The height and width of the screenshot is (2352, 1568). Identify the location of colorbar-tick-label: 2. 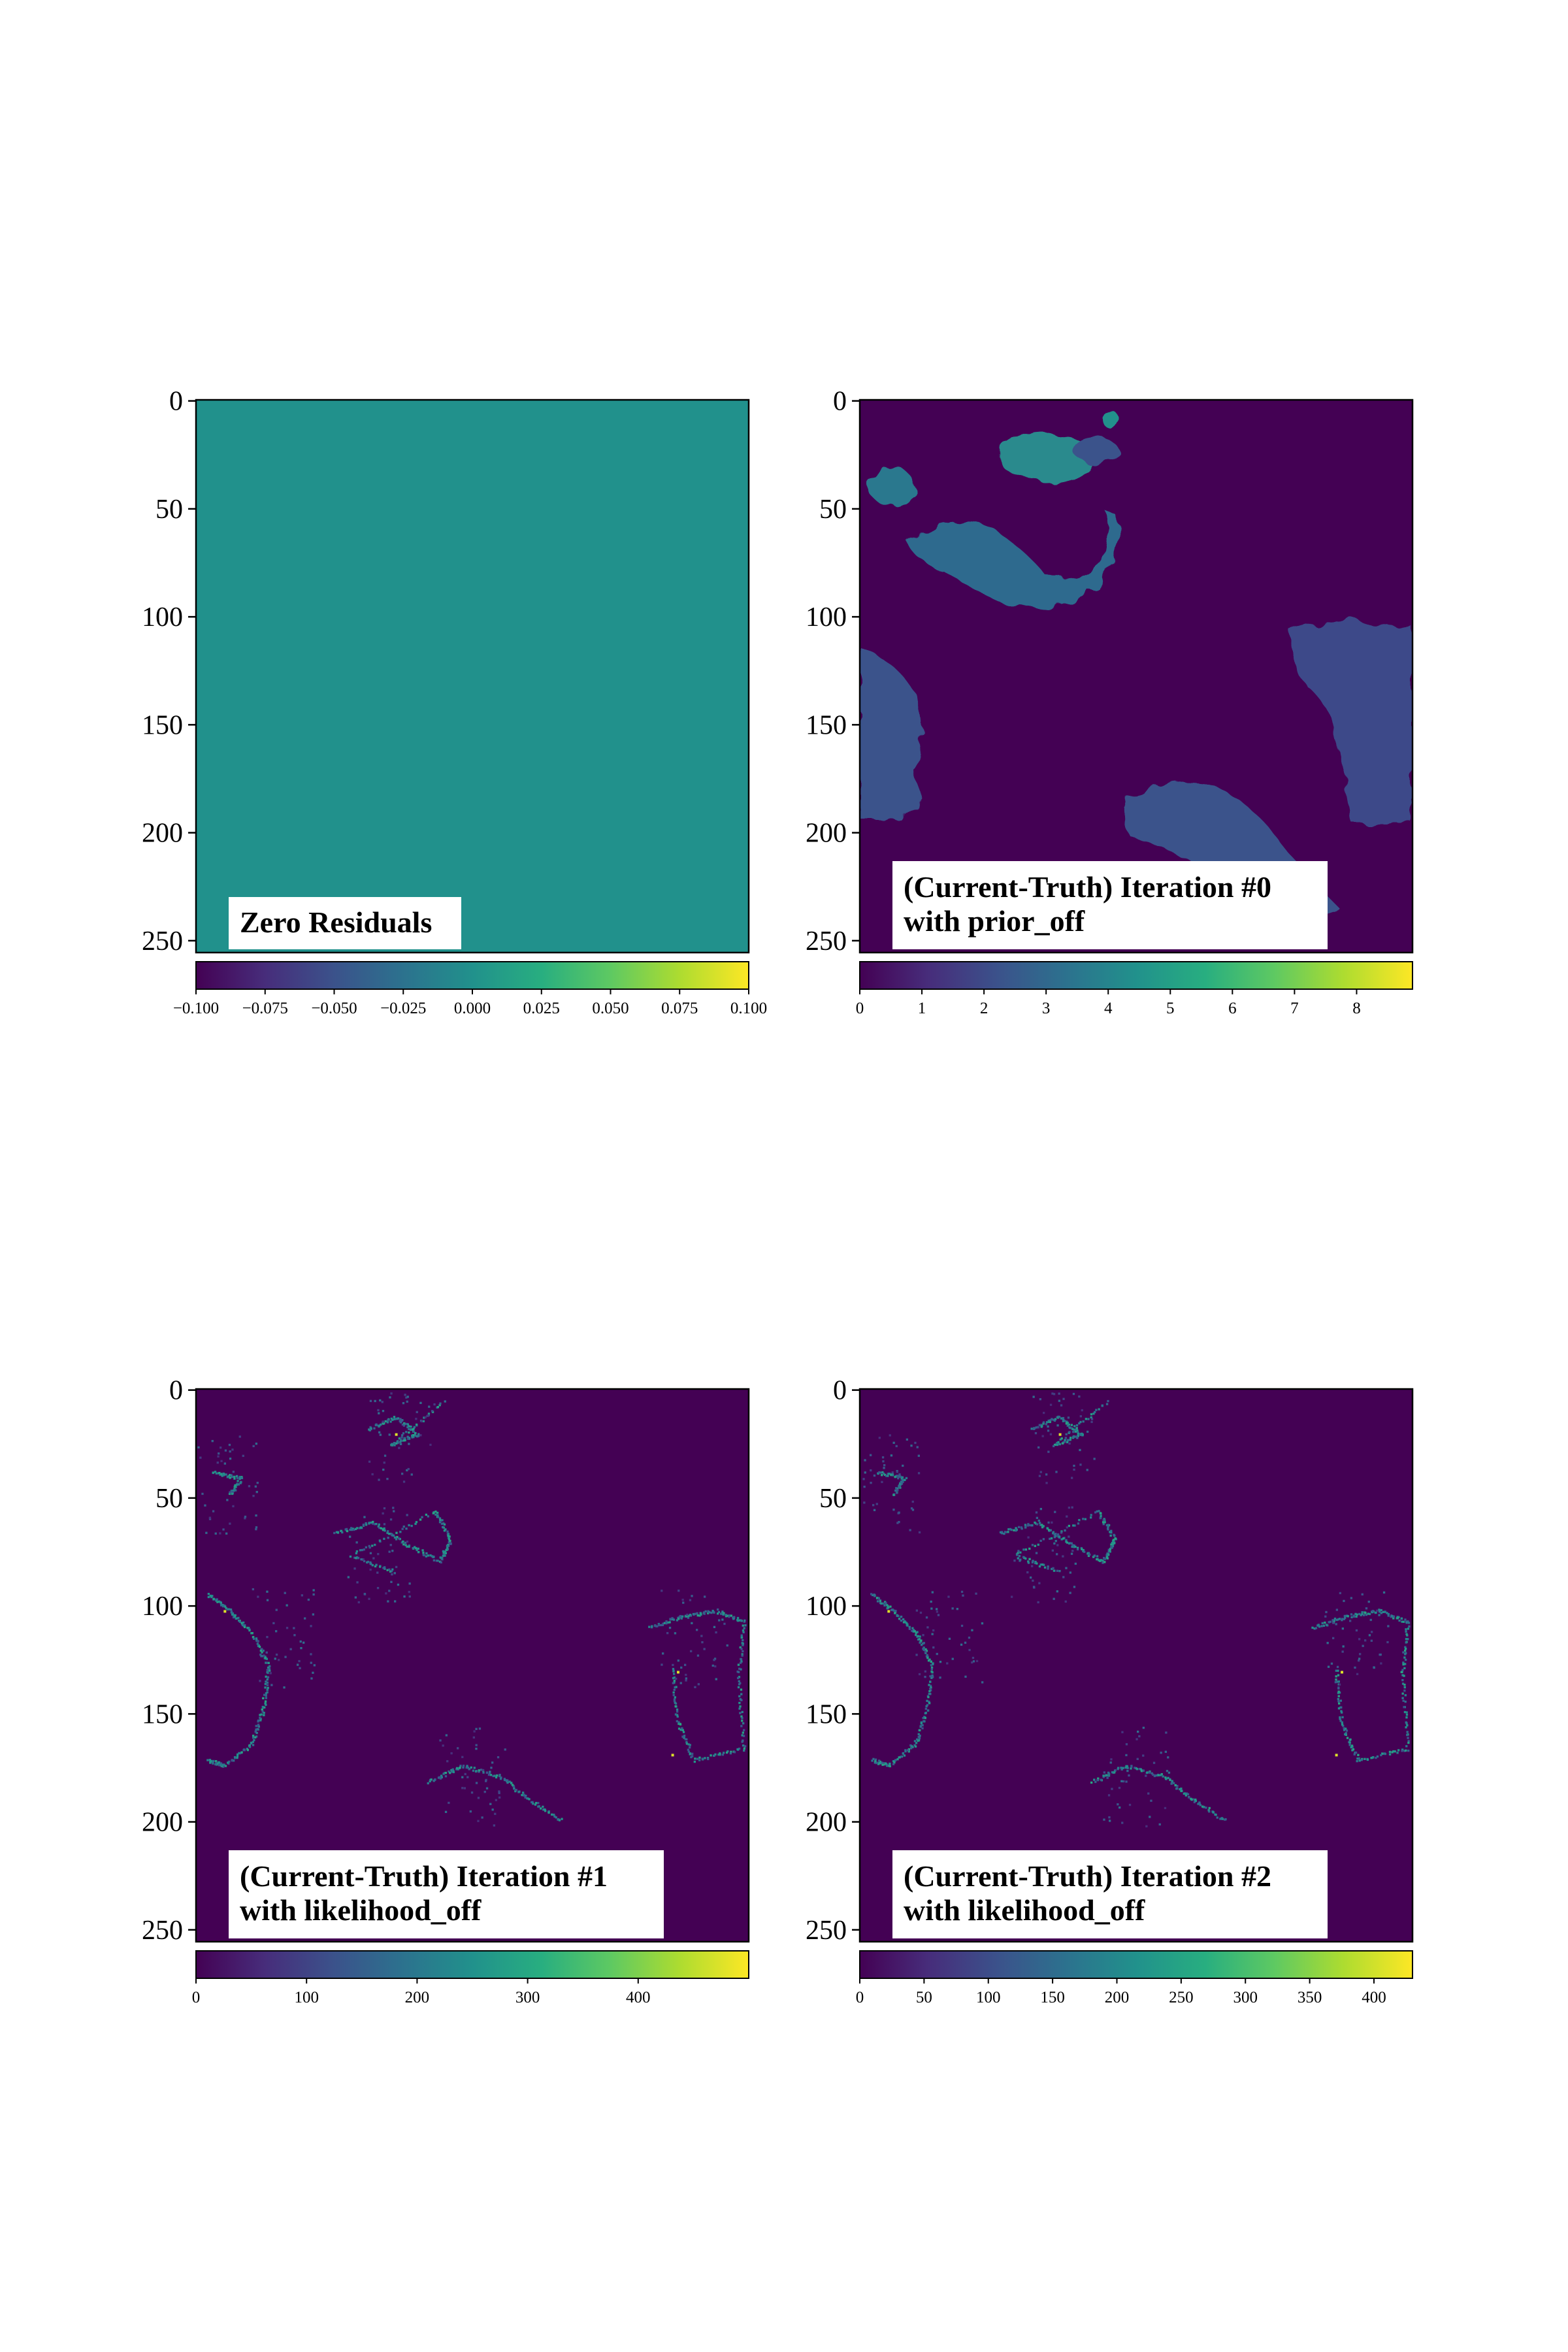
(984, 1008).